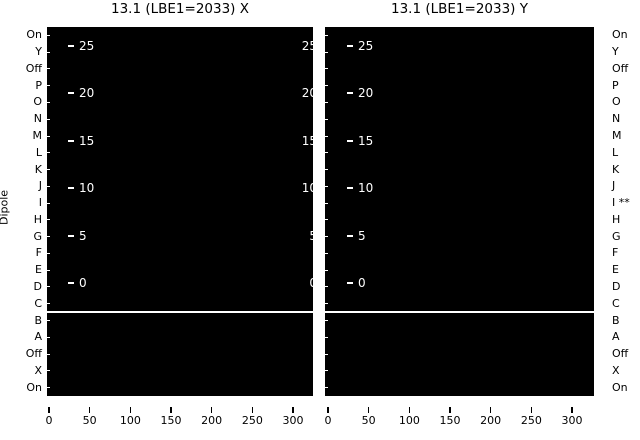 The height and width of the screenshot is (440, 640). I want to click on y-axis-label-right: Y, so click(615, 52).